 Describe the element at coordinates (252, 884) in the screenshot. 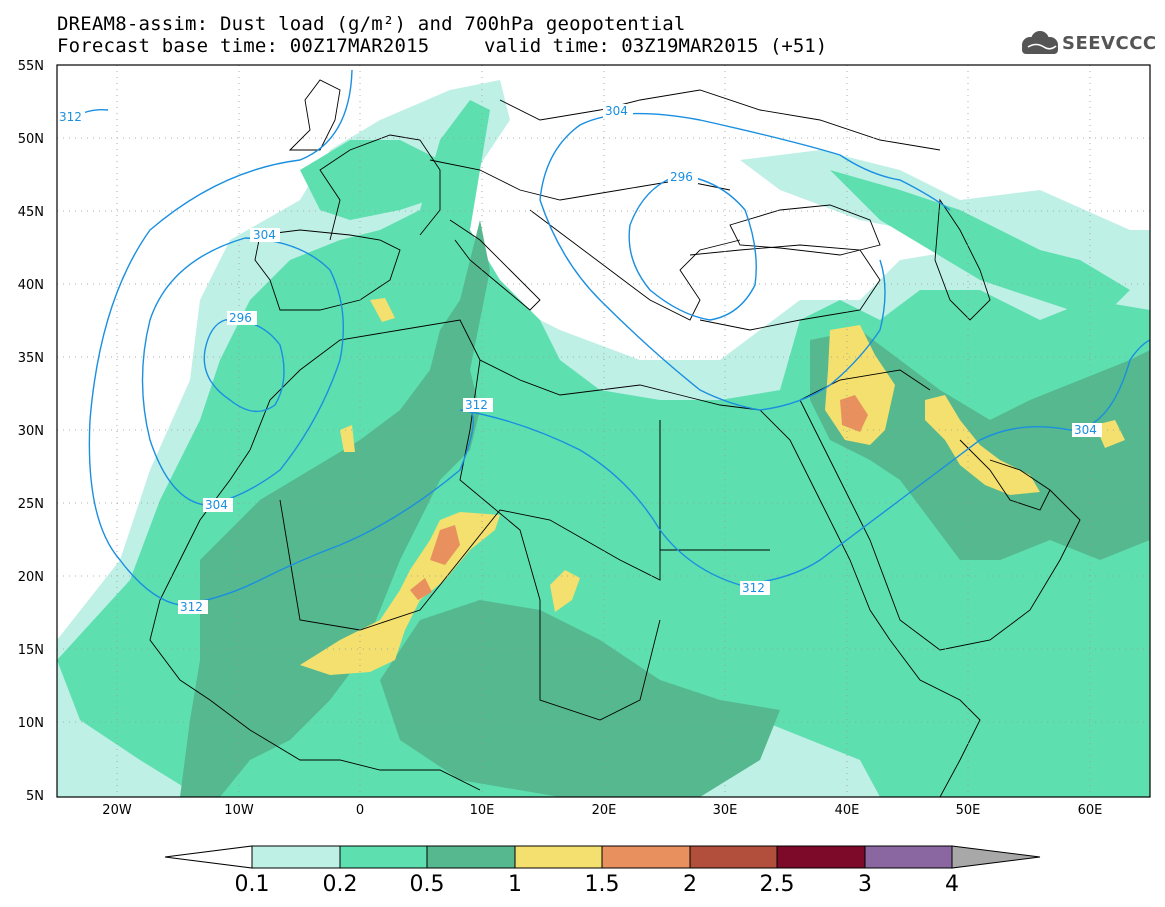

I see `colorbar-label: 0.1` at that location.